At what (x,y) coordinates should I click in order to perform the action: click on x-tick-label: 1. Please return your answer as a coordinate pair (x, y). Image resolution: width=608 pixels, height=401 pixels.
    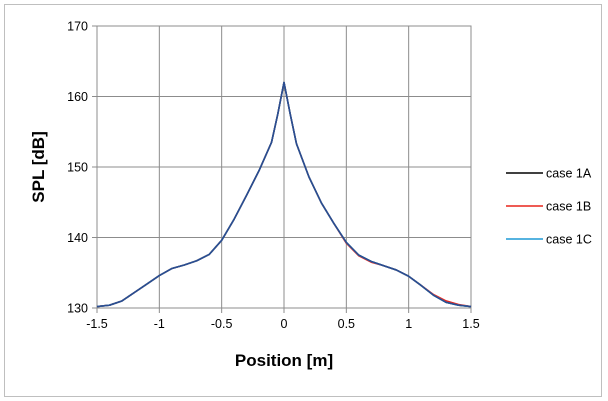
    Looking at the image, I should click on (408, 324).